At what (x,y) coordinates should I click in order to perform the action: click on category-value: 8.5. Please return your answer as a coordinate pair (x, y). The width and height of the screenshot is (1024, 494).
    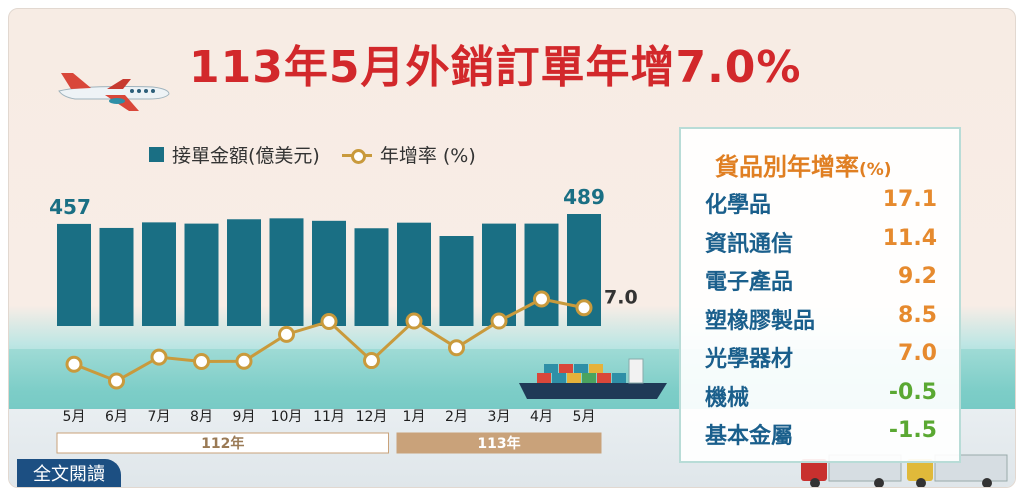
    Looking at the image, I should click on (917, 315).